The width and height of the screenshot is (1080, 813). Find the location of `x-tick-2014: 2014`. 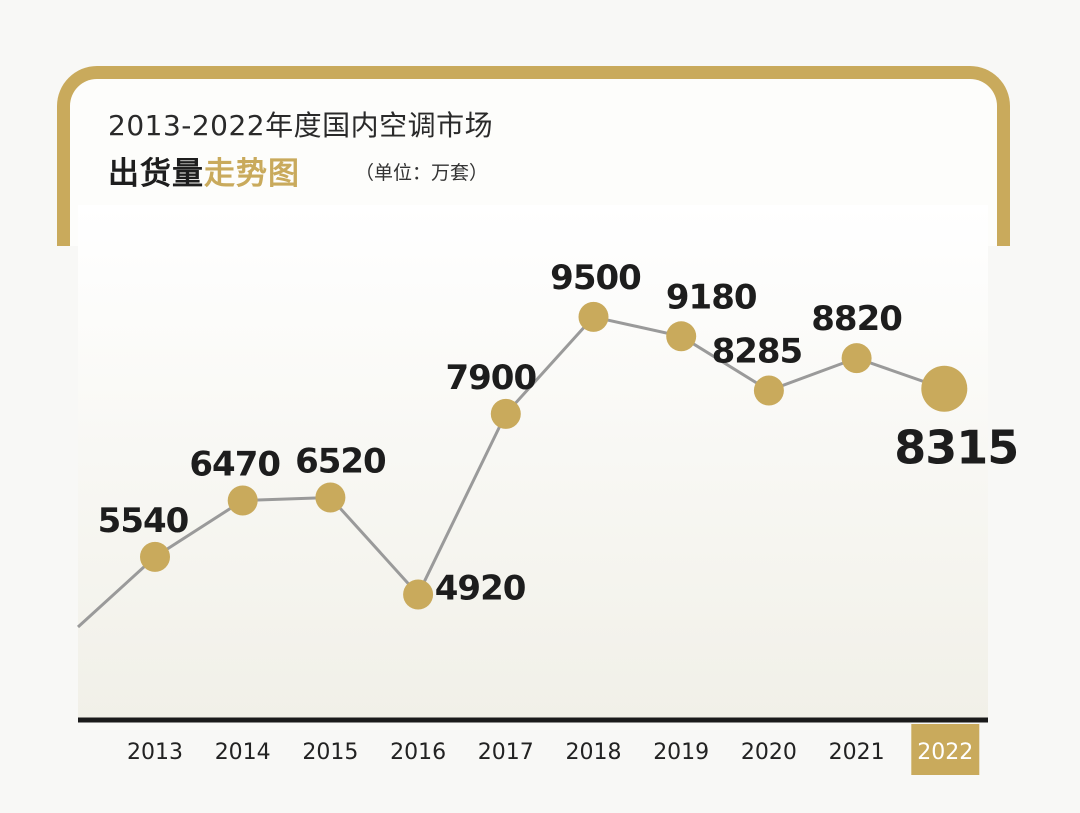

x-tick-2014: 2014 is located at coordinates (243, 752).